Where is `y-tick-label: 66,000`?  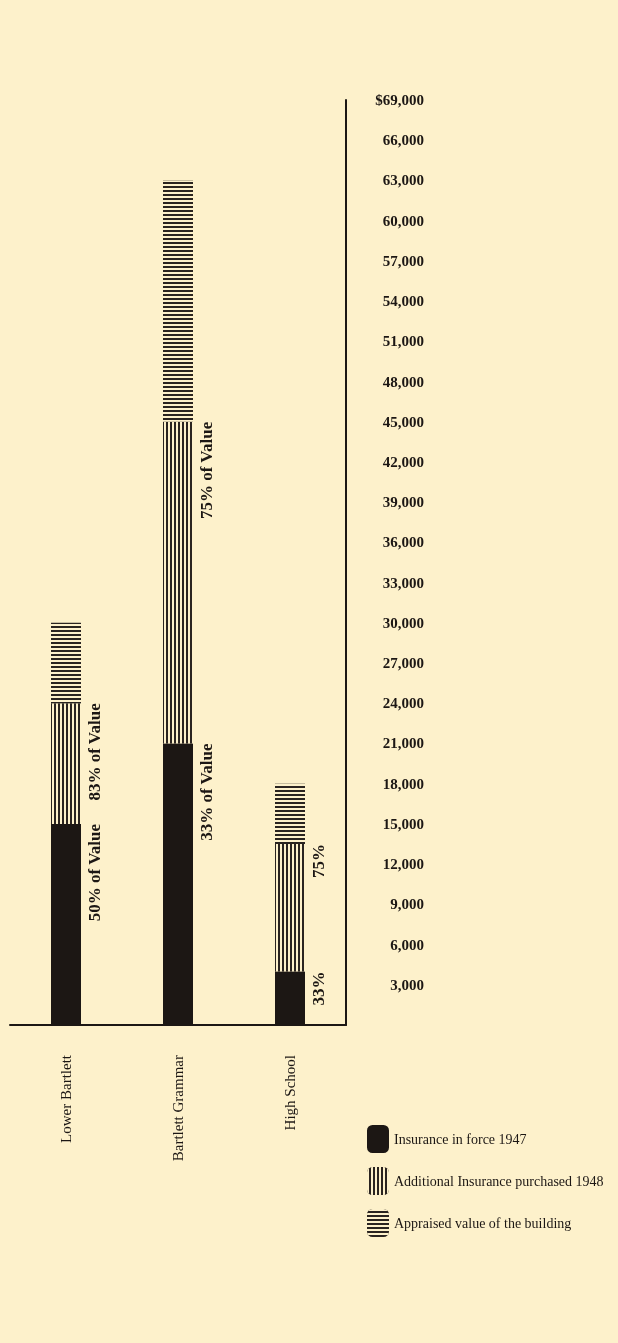 y-tick-label: 66,000 is located at coordinates (403, 140).